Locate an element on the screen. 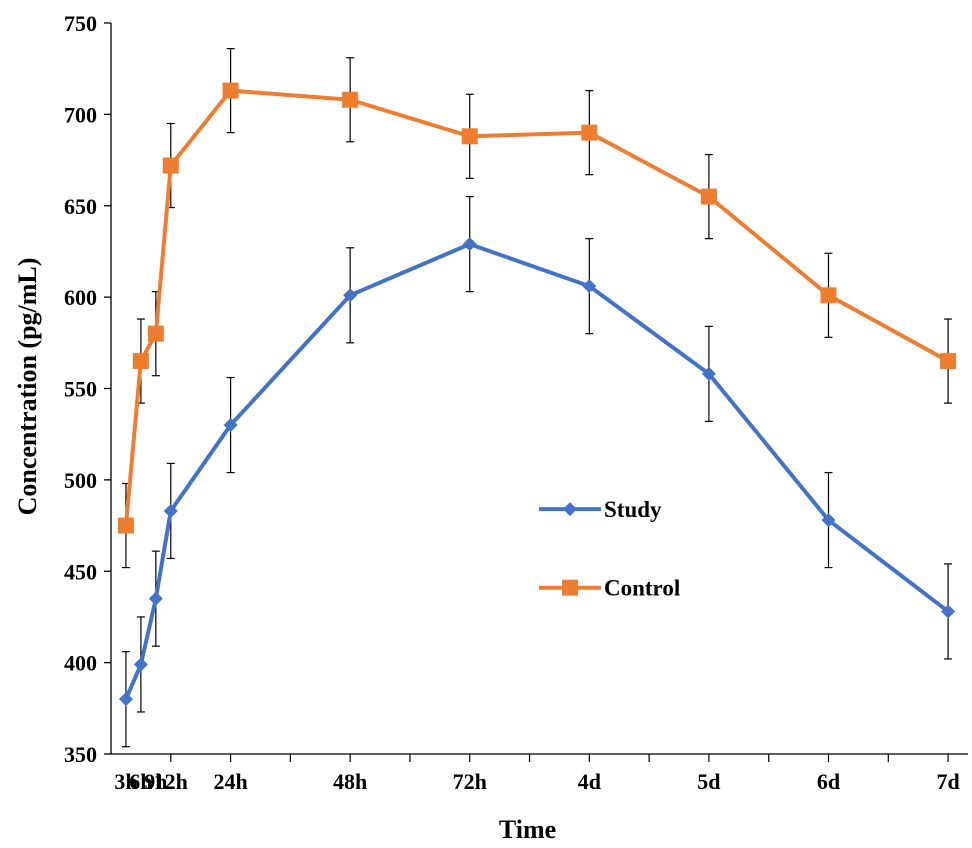 The width and height of the screenshot is (972, 848). x-tick-label: 6d is located at coordinates (828, 781).